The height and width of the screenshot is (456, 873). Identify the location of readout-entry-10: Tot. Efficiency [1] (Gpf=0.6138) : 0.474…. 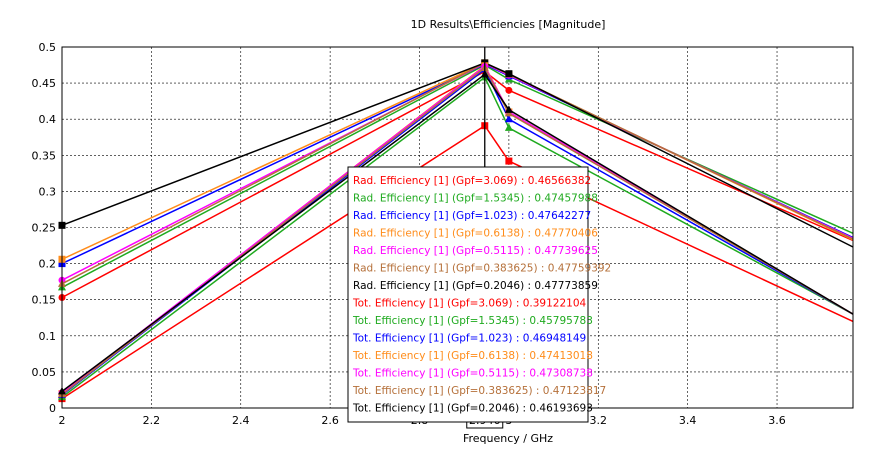
(472, 356).